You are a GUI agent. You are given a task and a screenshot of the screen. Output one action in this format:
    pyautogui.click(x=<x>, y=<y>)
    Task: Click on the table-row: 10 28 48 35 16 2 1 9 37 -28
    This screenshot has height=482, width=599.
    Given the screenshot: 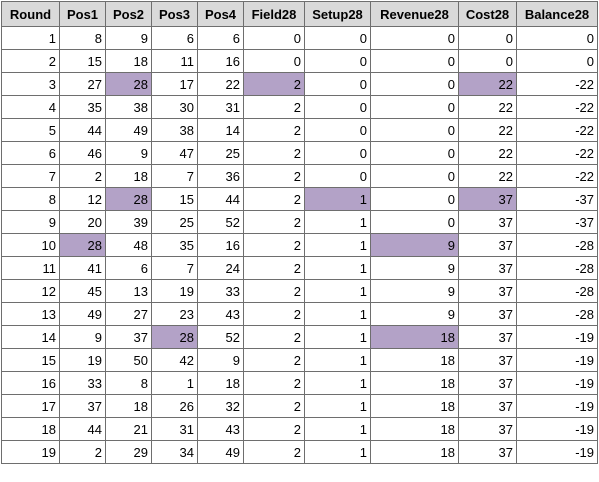 What is the action you would take?
    pyautogui.click(x=299, y=245)
    